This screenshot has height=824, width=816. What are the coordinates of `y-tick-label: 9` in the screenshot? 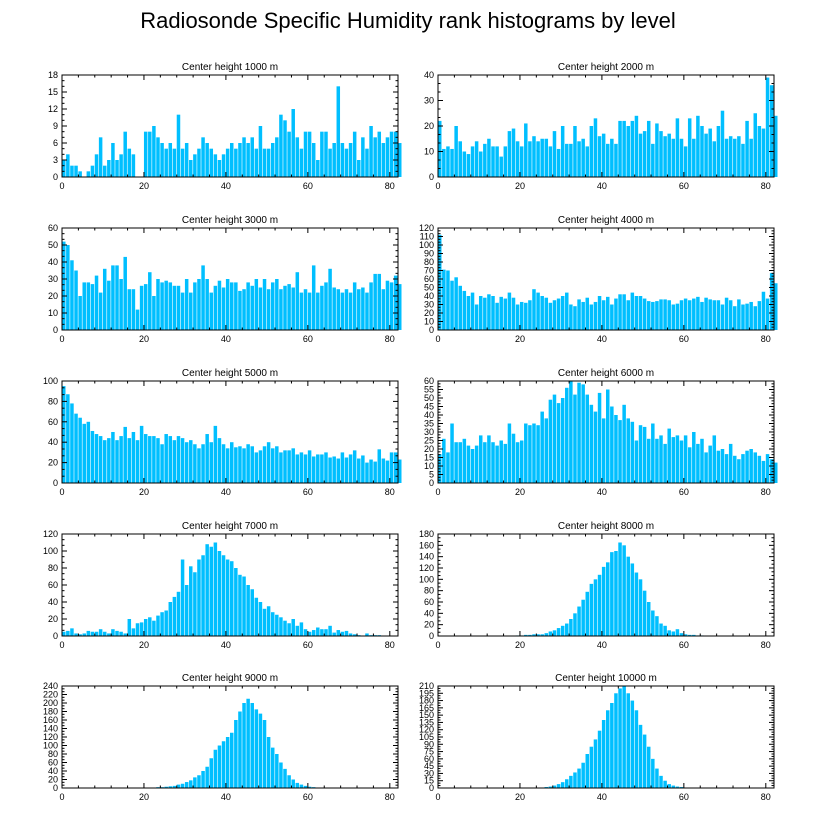 It's located at (55, 126).